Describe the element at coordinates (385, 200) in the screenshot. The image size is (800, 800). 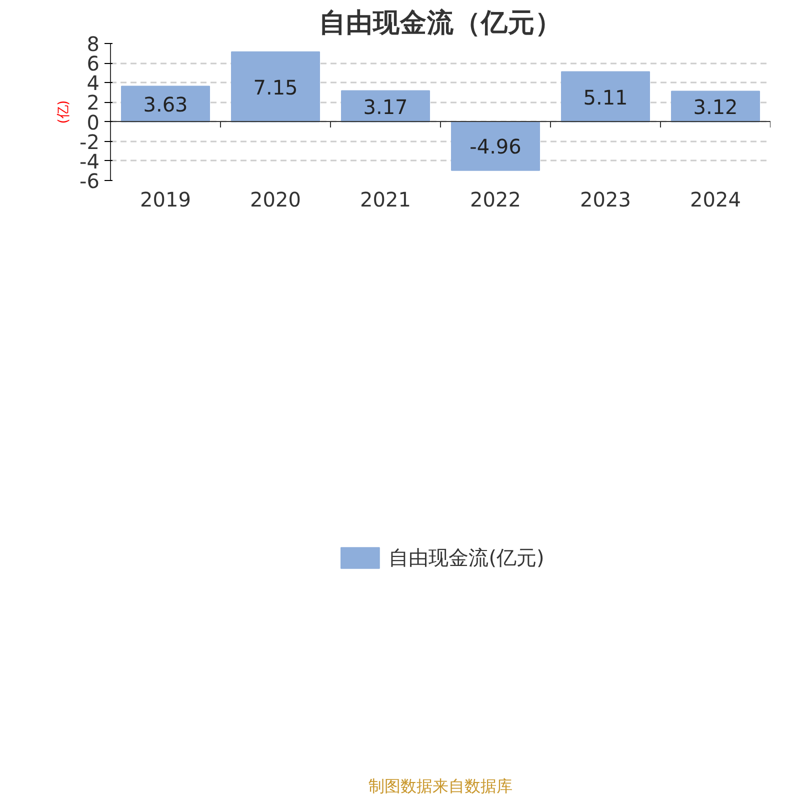
I see `x-tick-label: 2021` at that location.